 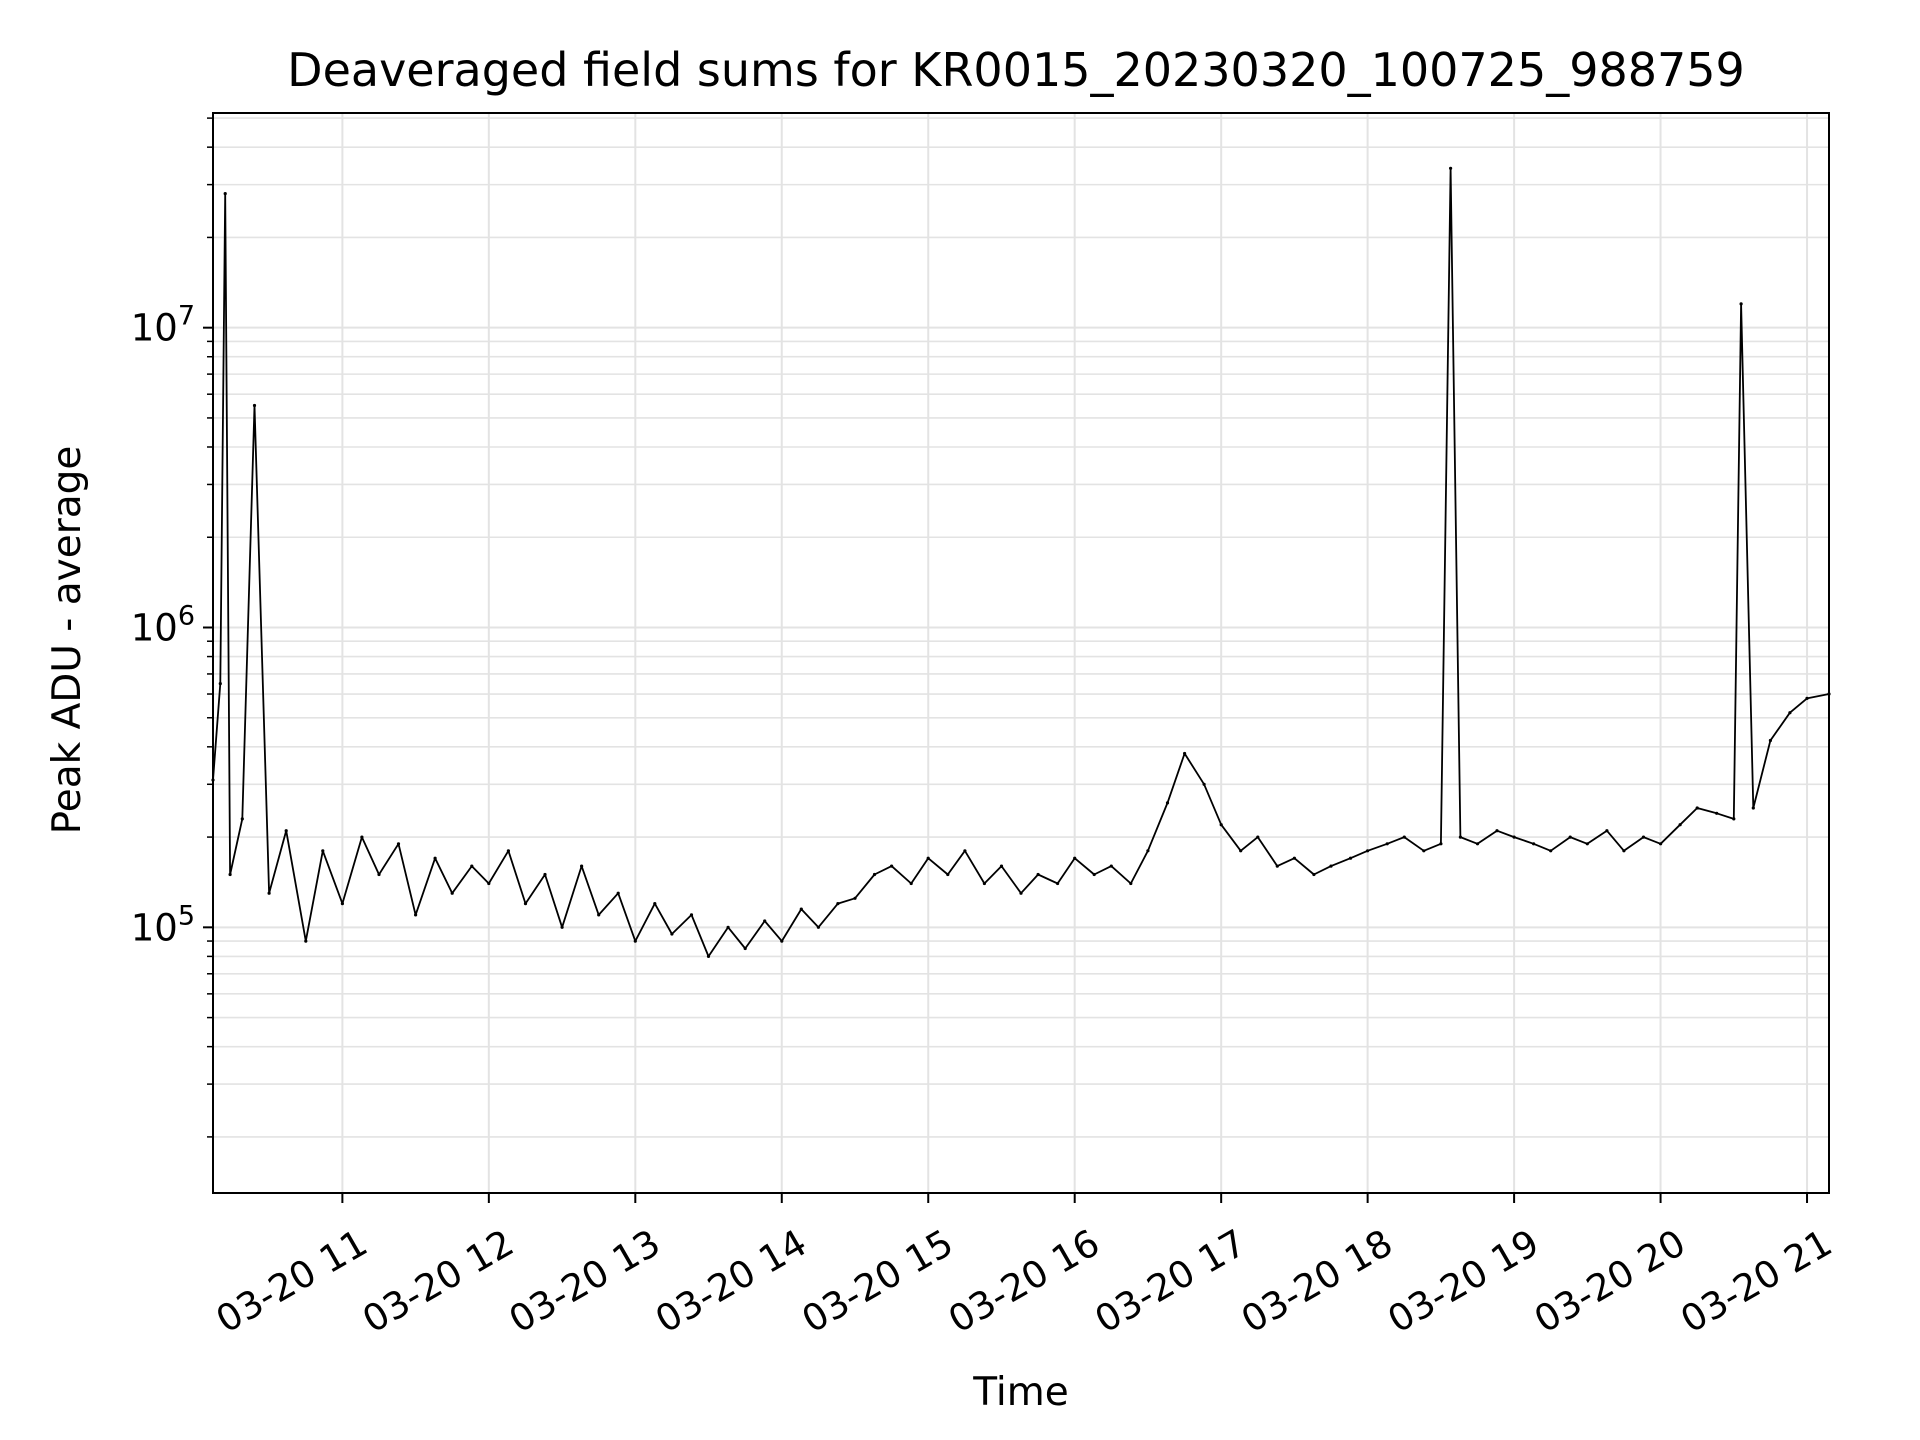 What do you see at coordinates (163, 924) in the screenshot?
I see `y-tick-label: 10⁵` at bounding box center [163, 924].